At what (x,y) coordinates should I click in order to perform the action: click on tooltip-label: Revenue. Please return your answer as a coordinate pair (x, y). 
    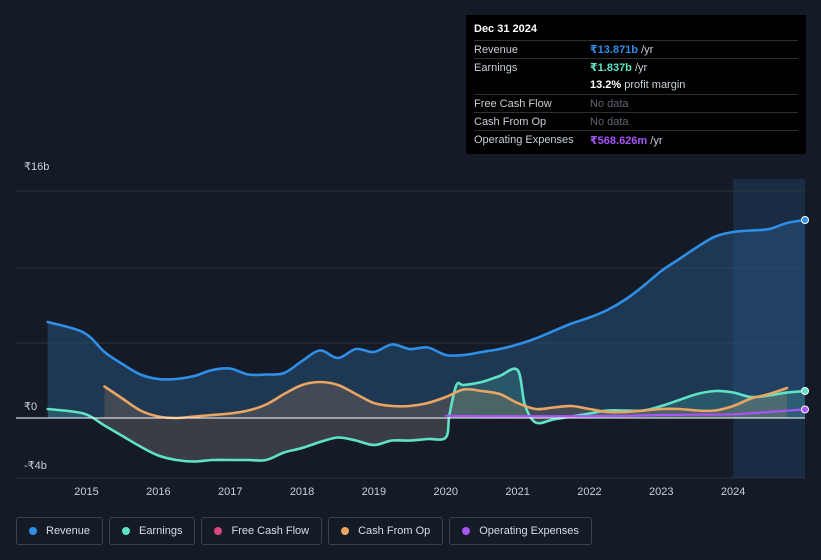
    Looking at the image, I should click on (496, 49).